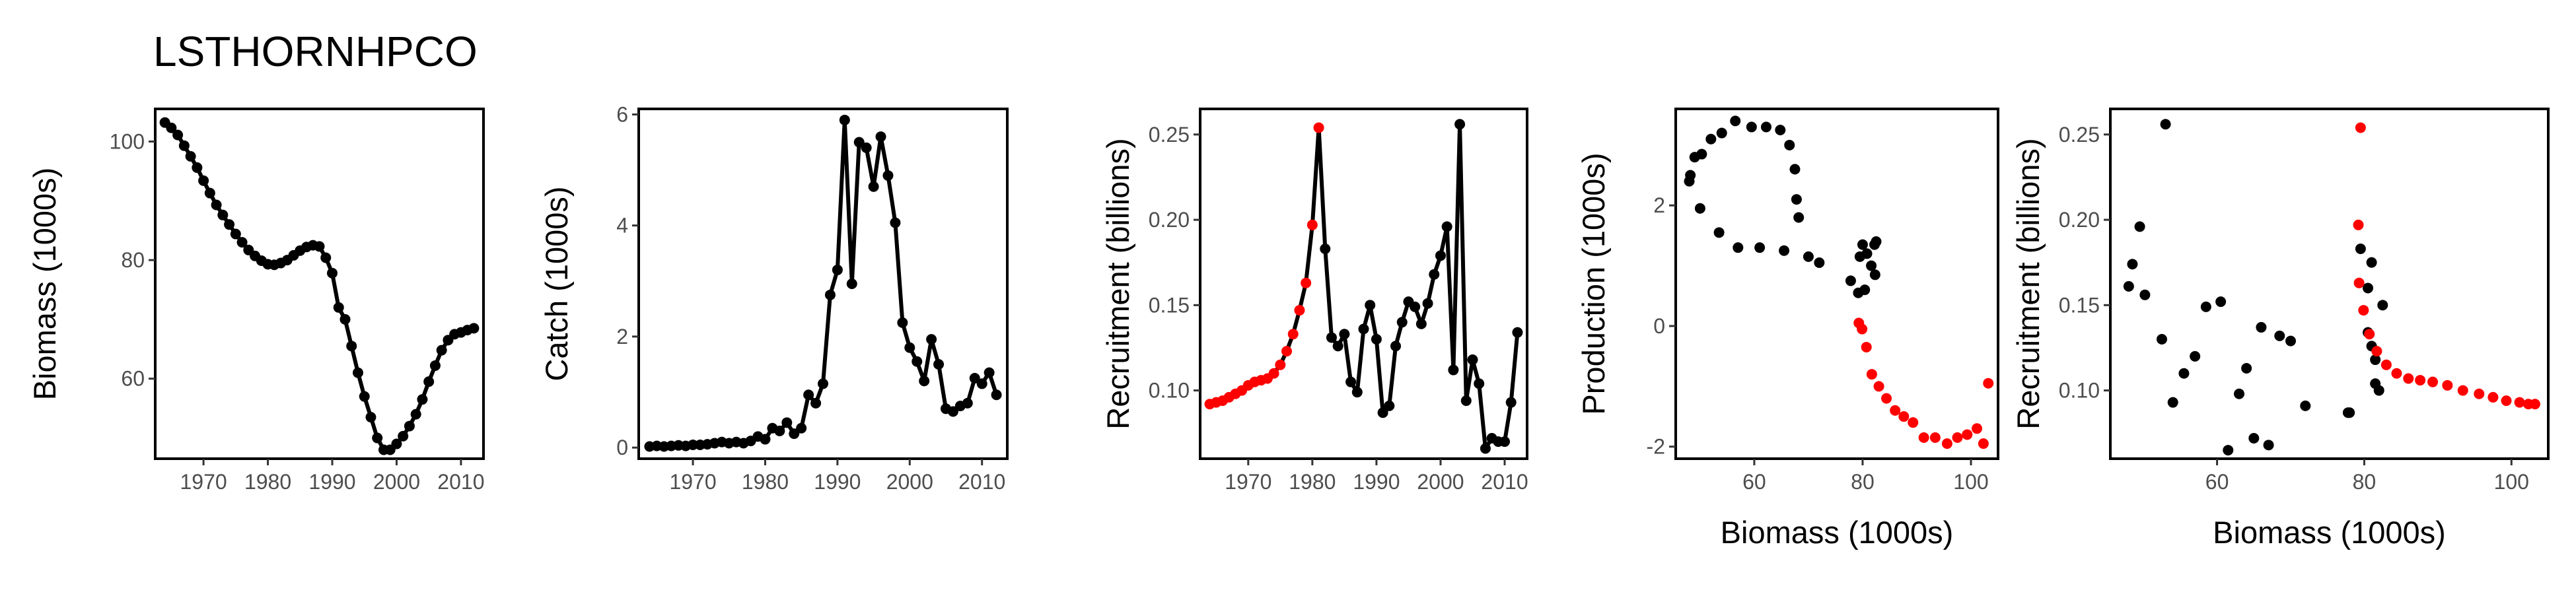 The image size is (2576, 594). I want to click on y-tick-label: 4, so click(622, 226).